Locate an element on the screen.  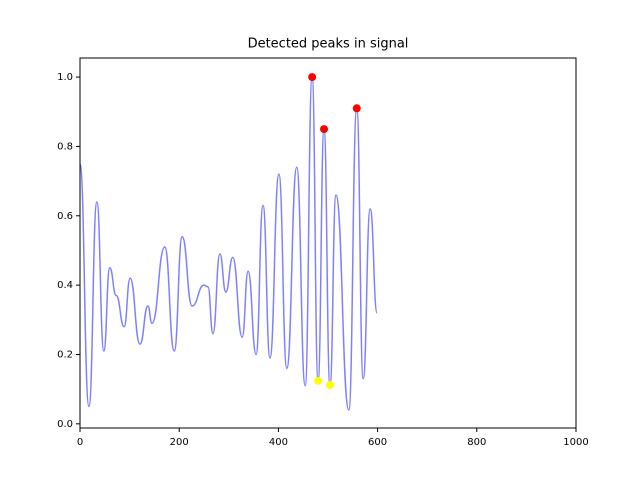
x-tick-label: 0 is located at coordinates (80, 442).